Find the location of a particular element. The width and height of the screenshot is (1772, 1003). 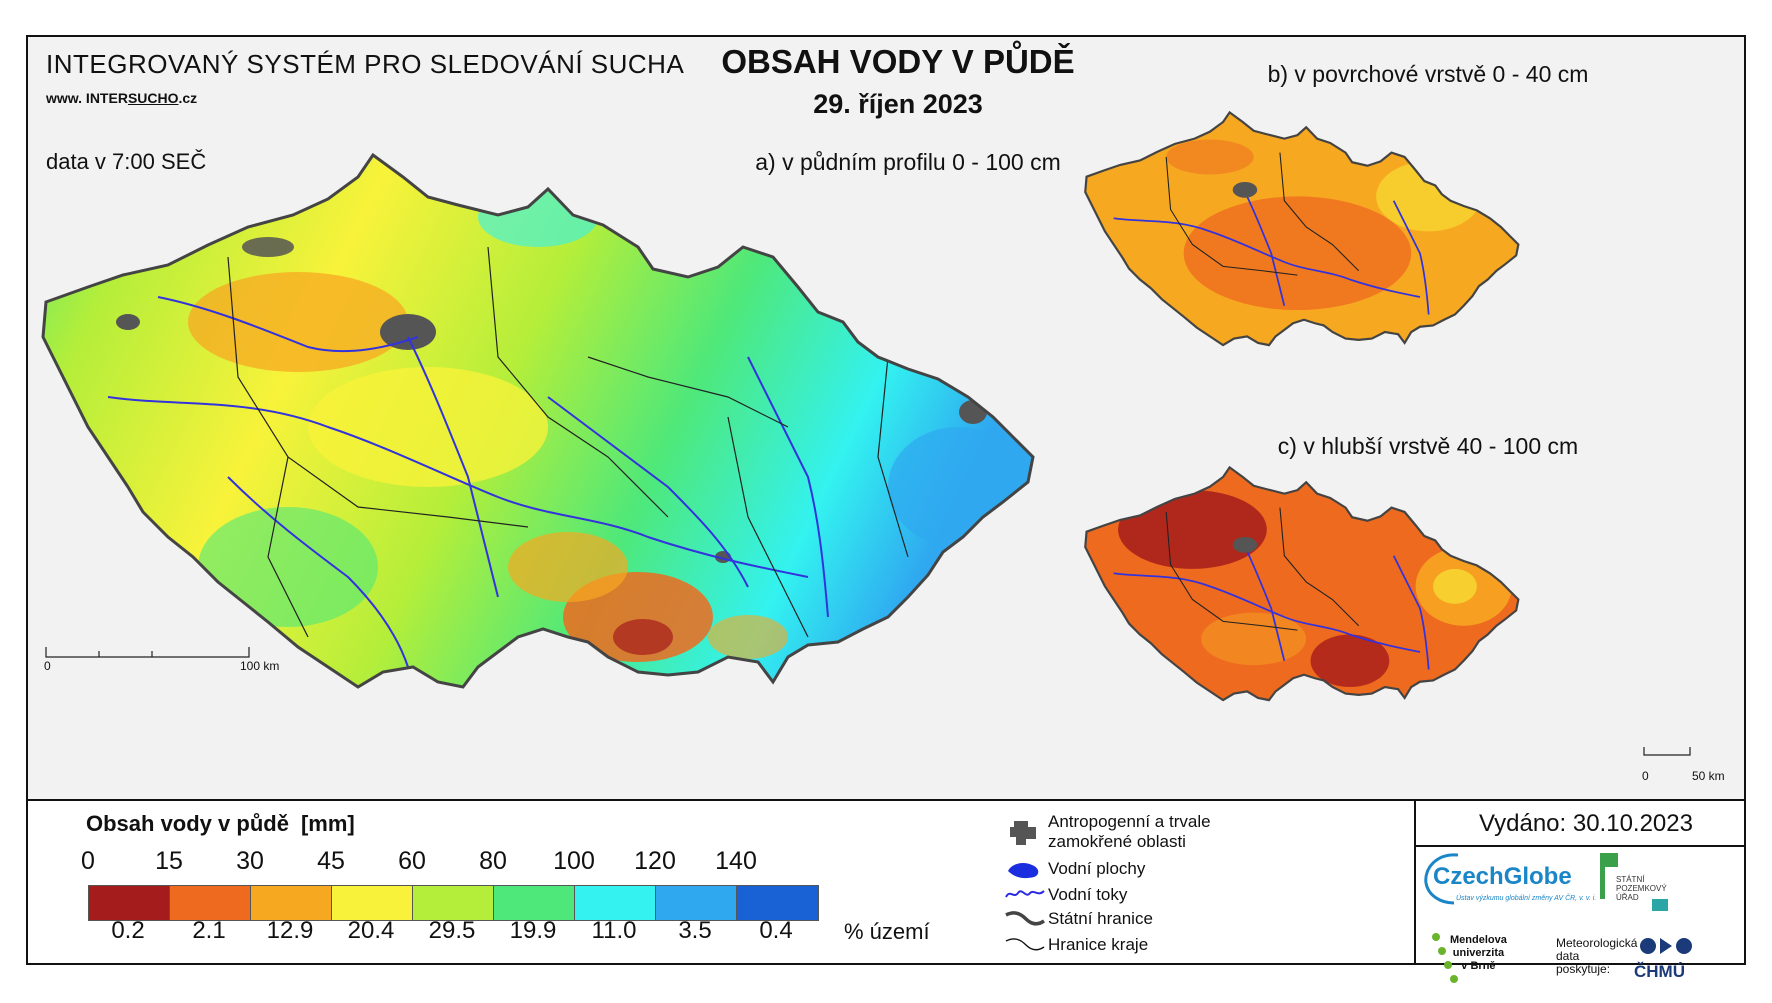

www-mid: INTER is located at coordinates (105, 98).